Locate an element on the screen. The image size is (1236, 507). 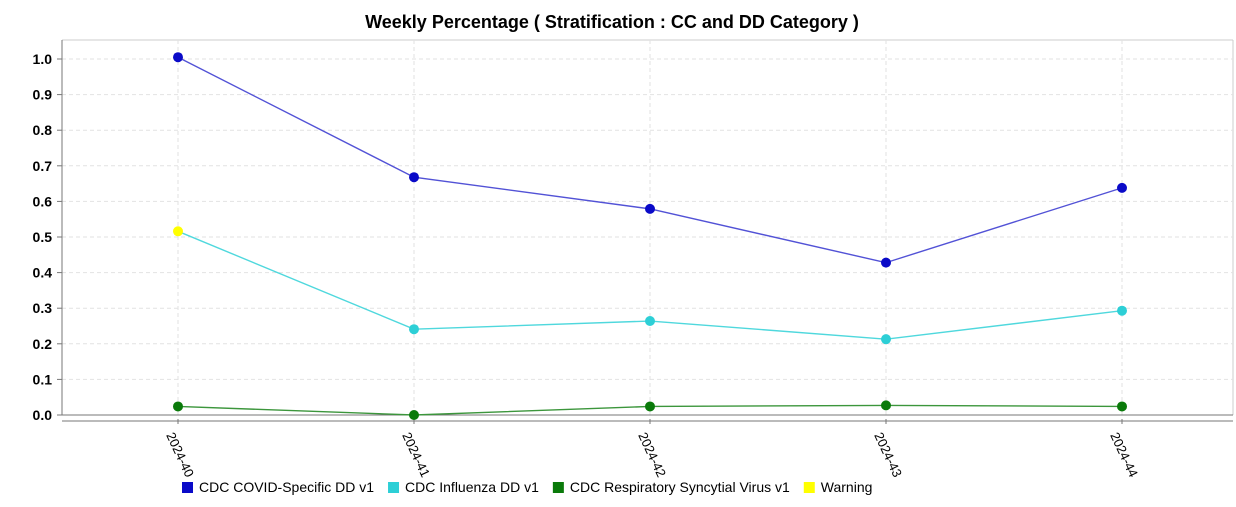
x-tick-label: 2024-41 is located at coordinates (416, 455).